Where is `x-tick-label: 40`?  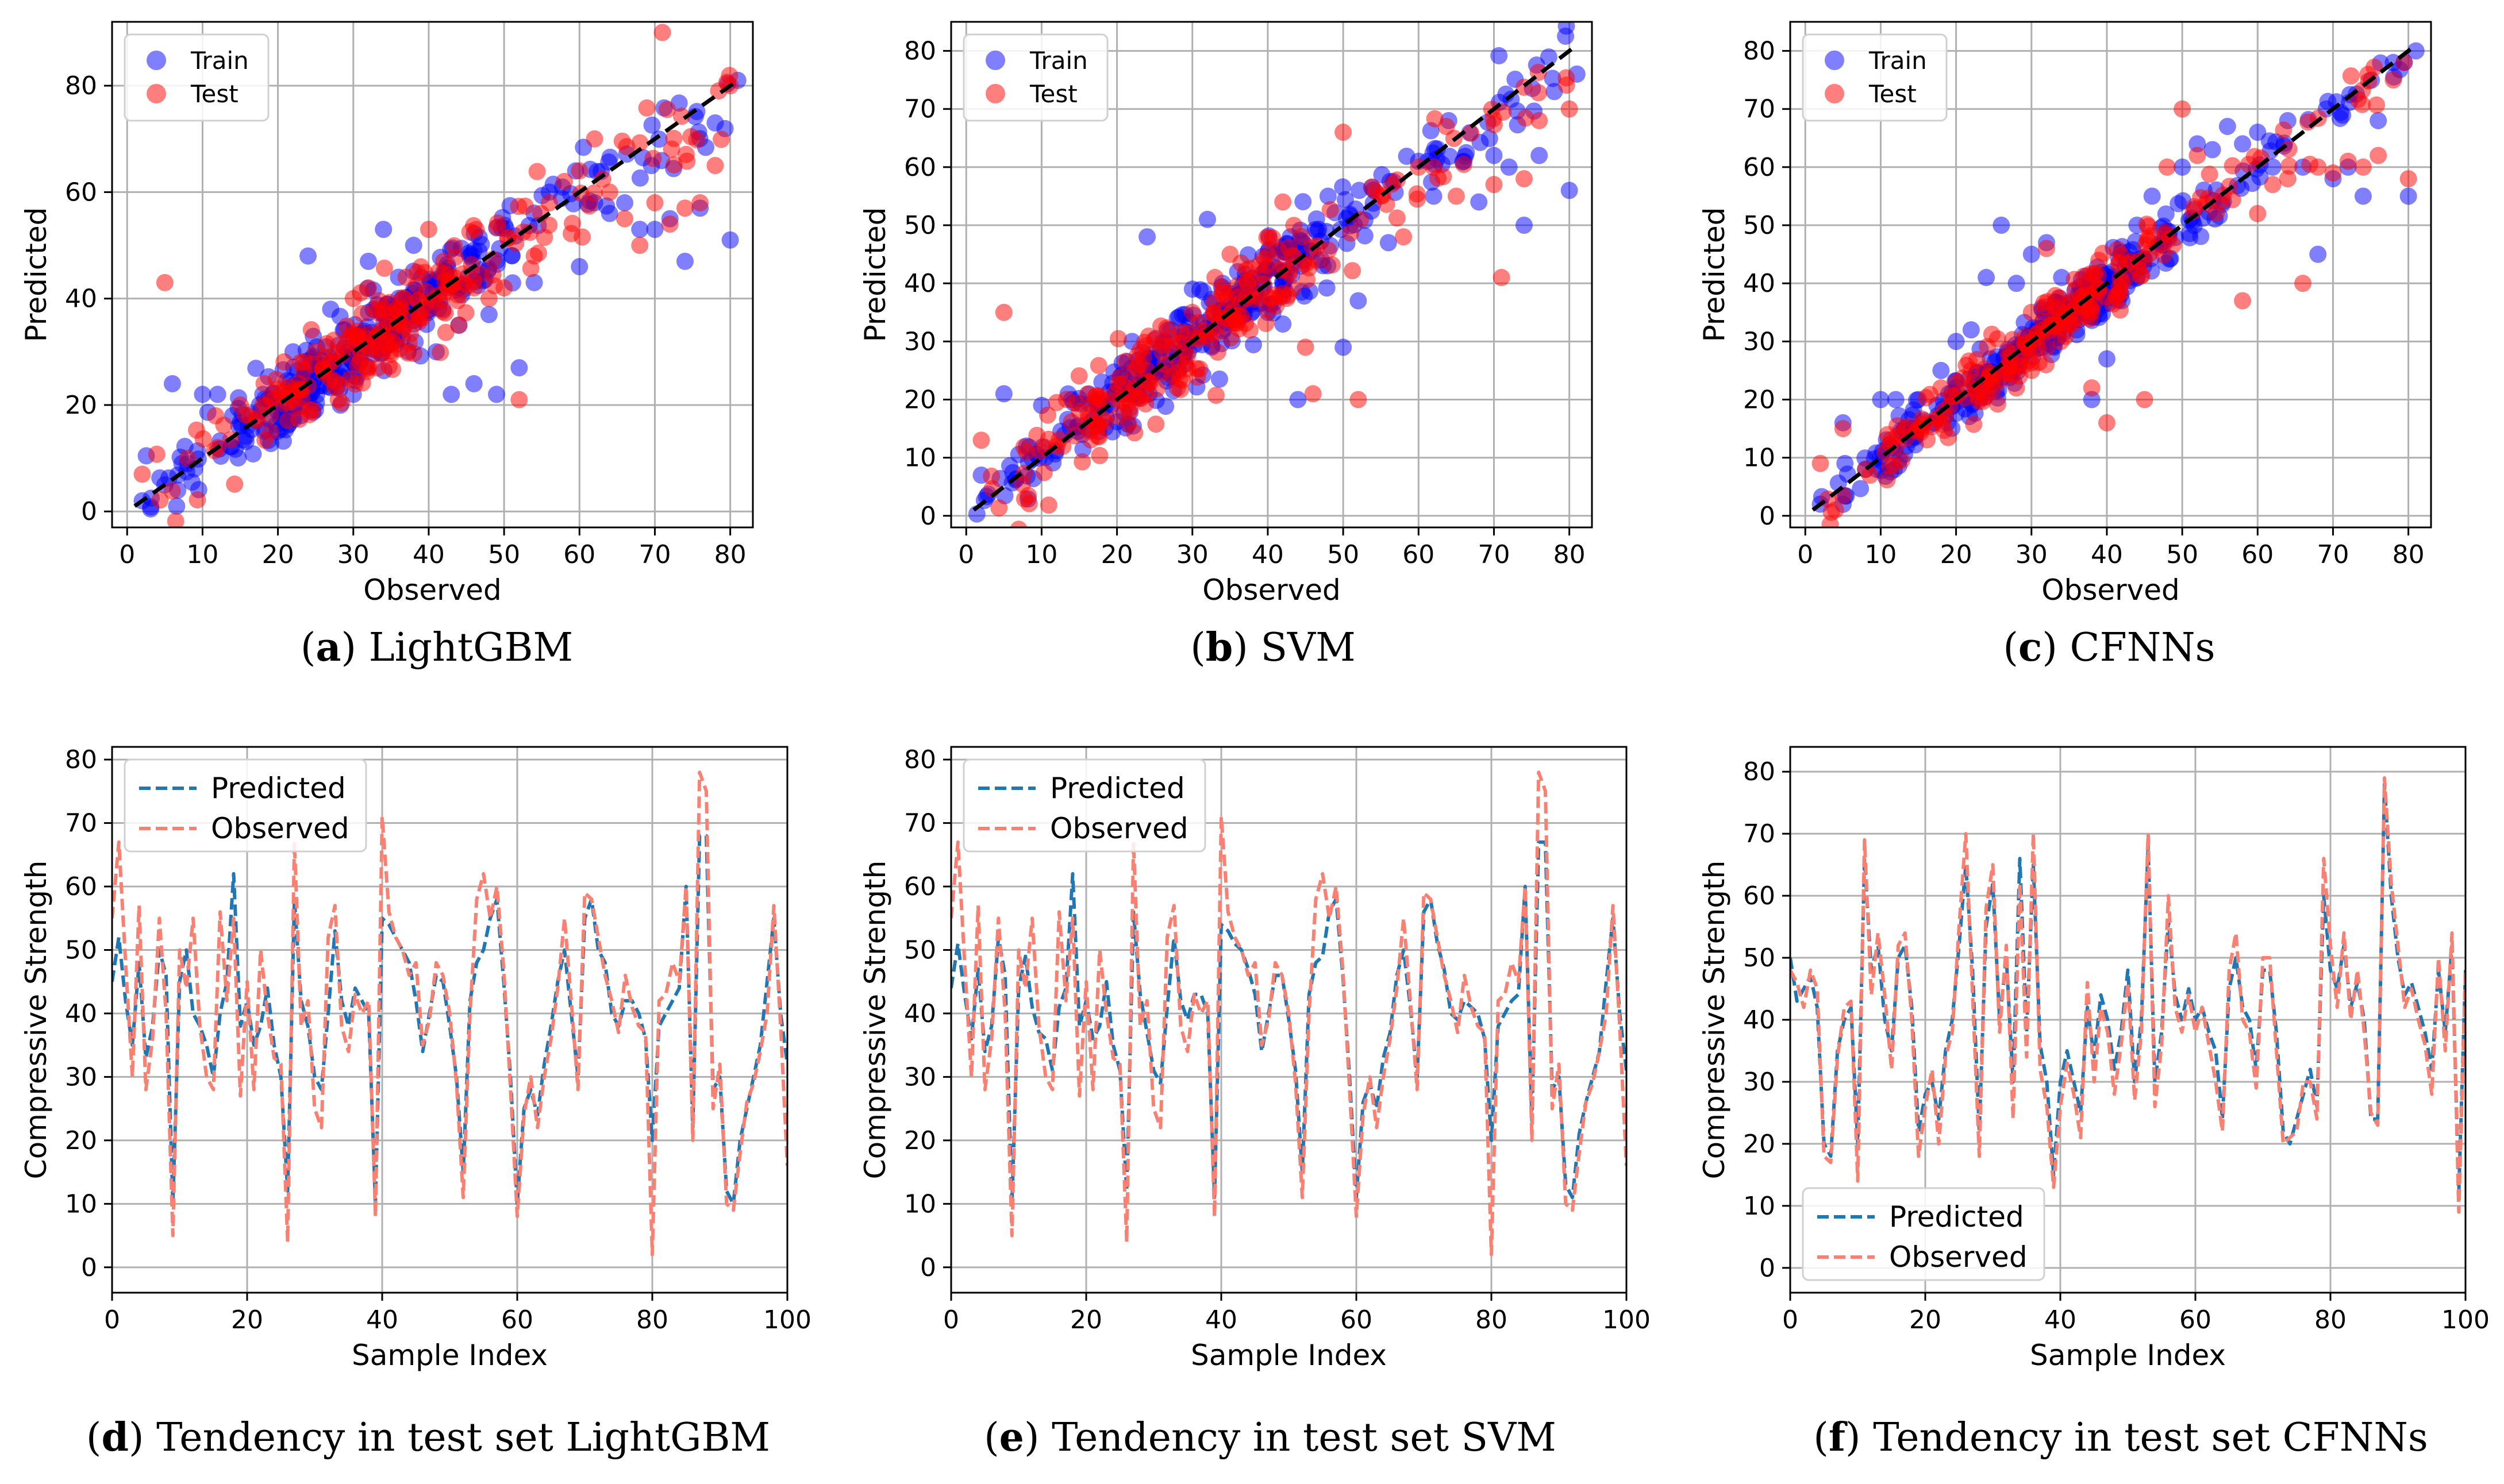
x-tick-label: 40 is located at coordinates (429, 554).